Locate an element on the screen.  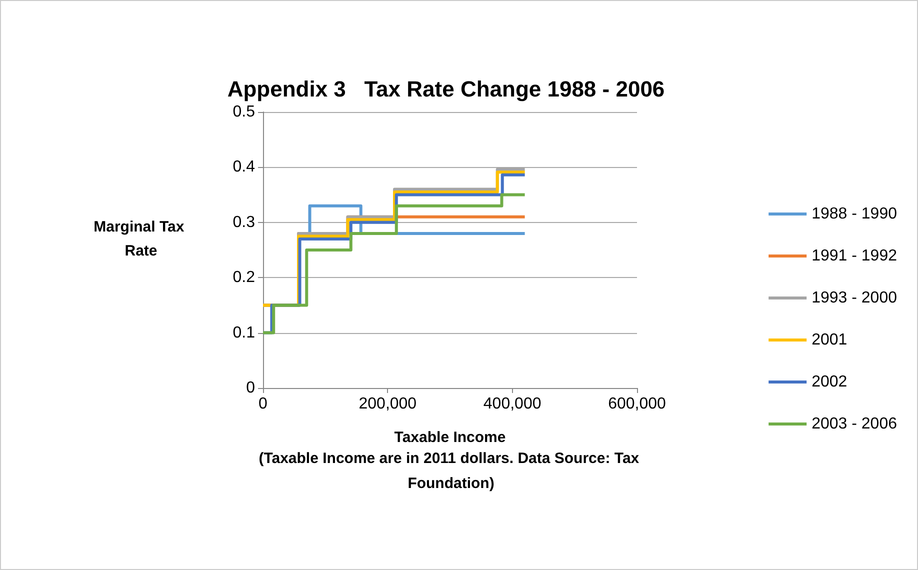
legend-label: 1988 - 1990 is located at coordinates (855, 214).